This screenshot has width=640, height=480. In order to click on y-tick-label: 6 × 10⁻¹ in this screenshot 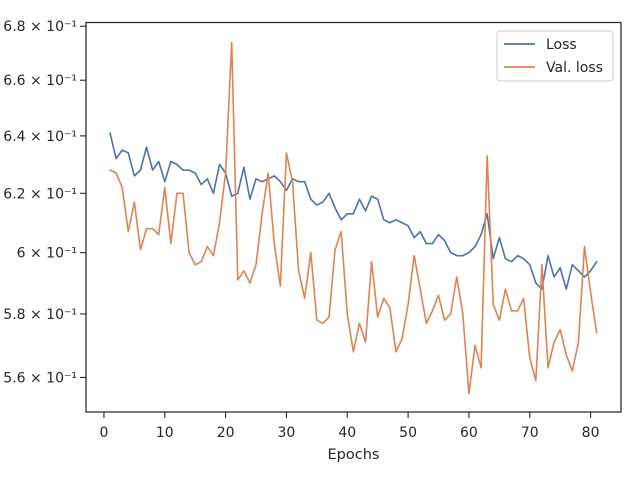, I will do `click(47, 254)`.